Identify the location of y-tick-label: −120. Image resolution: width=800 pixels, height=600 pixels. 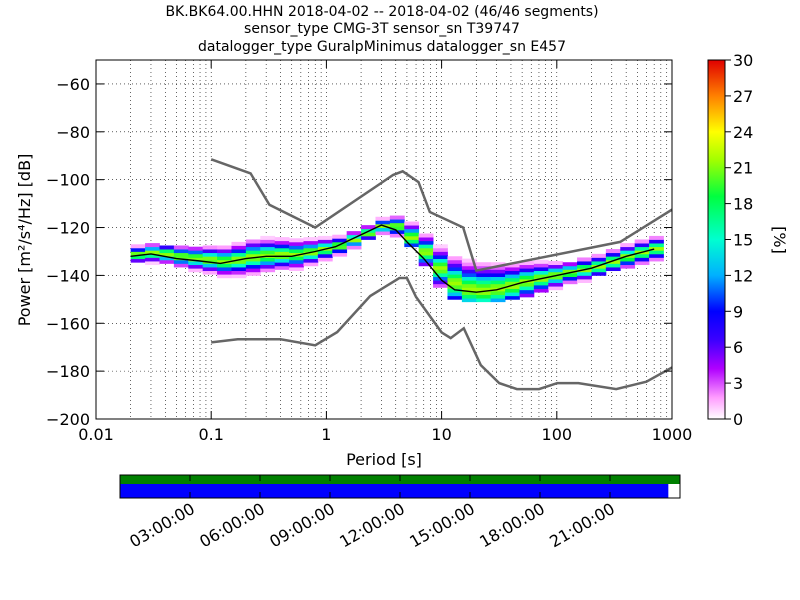
(68, 228).